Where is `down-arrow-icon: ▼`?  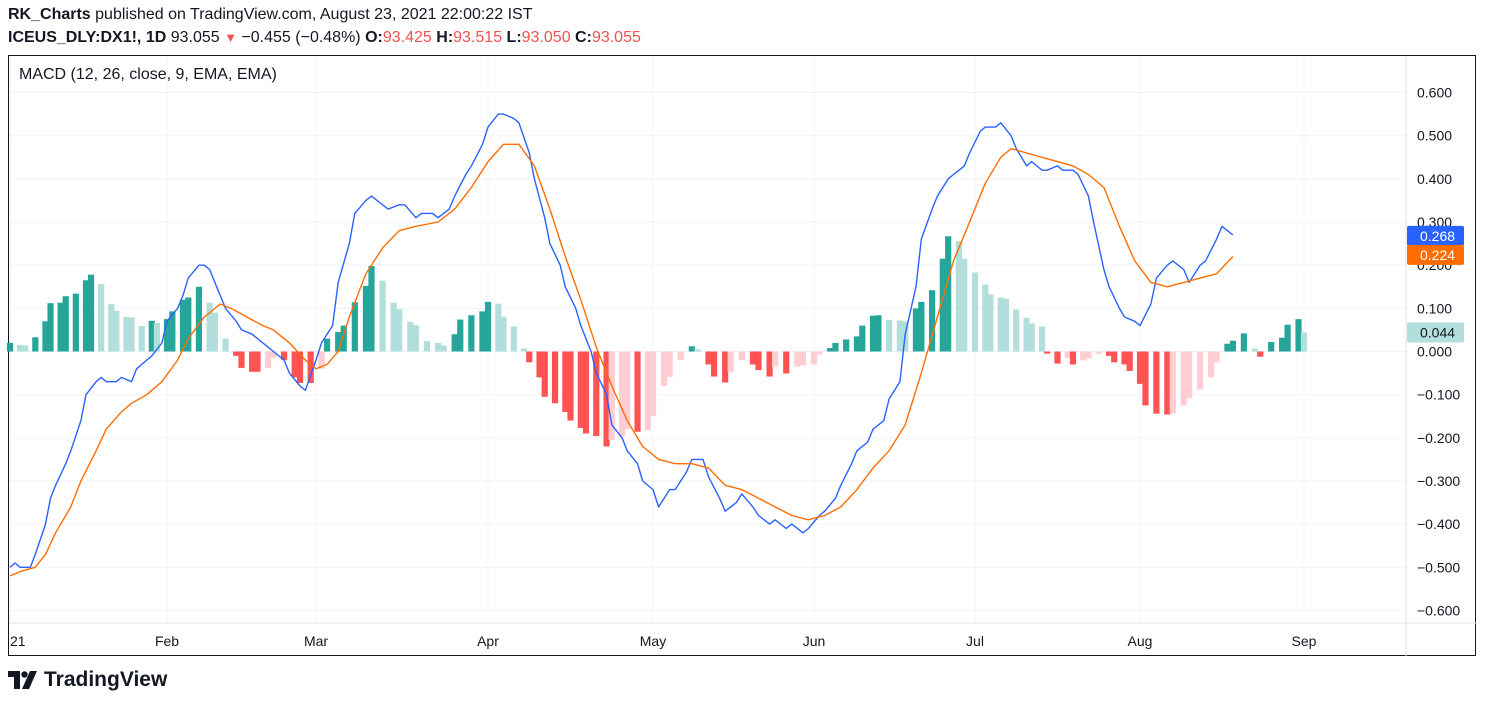 down-arrow-icon: ▼ is located at coordinates (230, 37).